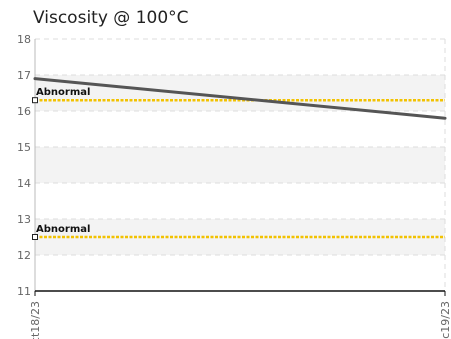 The image size is (451, 339). What do you see at coordinates (35, 320) in the screenshot?
I see `x-tick-label: ct18/23` at bounding box center [35, 320].